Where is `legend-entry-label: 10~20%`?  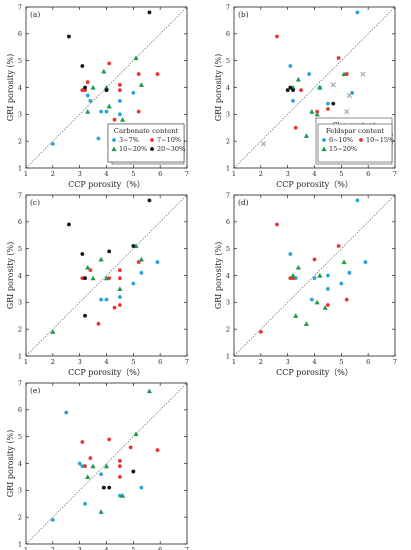 legend-entry-label: 10~20% is located at coordinates (133, 149).